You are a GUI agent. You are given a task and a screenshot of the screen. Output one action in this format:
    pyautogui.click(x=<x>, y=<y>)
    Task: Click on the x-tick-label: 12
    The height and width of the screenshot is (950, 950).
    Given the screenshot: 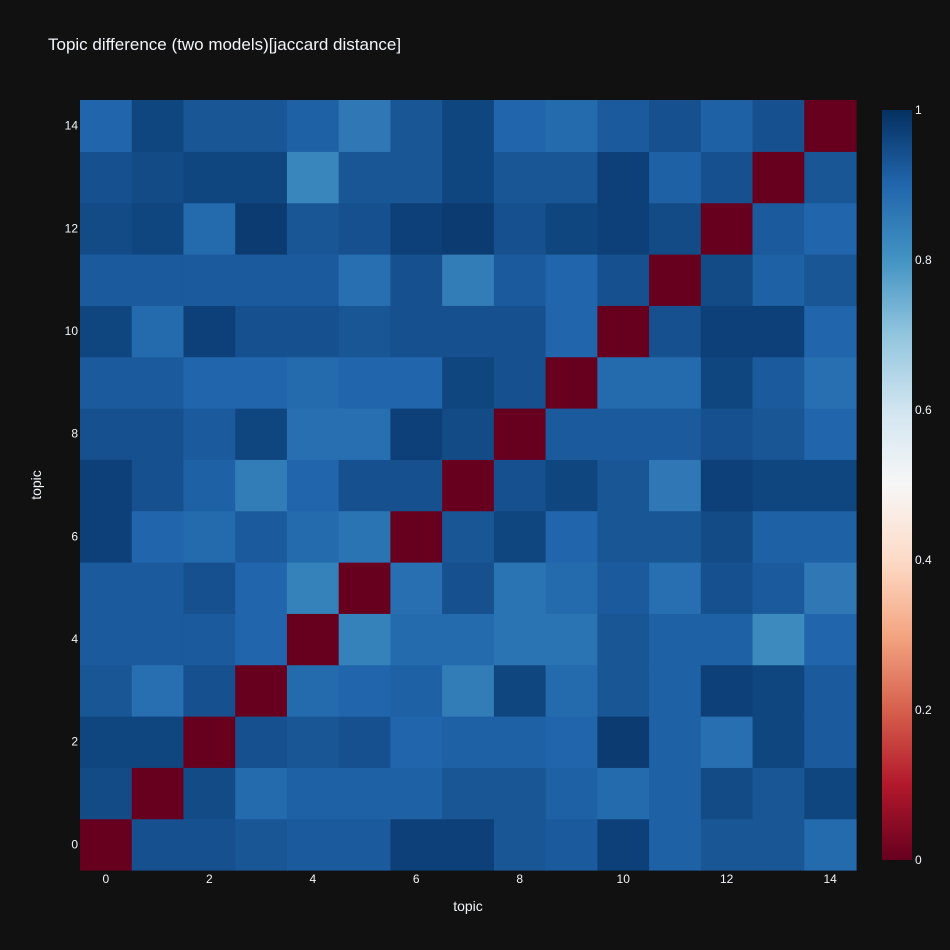 What is the action you would take?
    pyautogui.click(x=727, y=879)
    